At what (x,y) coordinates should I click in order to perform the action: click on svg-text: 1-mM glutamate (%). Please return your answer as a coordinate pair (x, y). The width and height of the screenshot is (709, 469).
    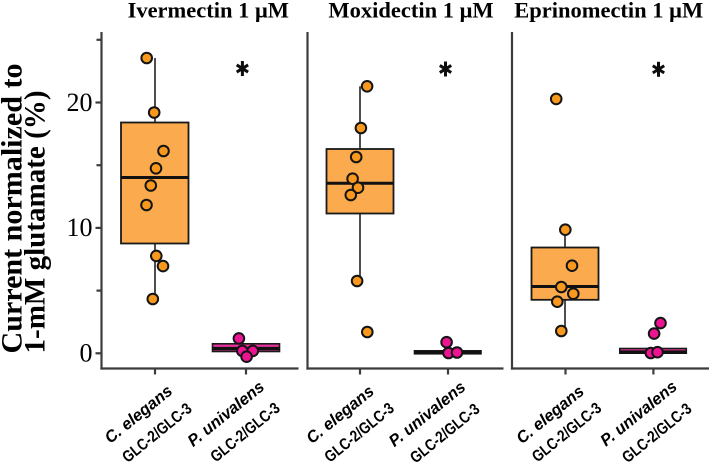
    Looking at the image, I should click on (35, 222).